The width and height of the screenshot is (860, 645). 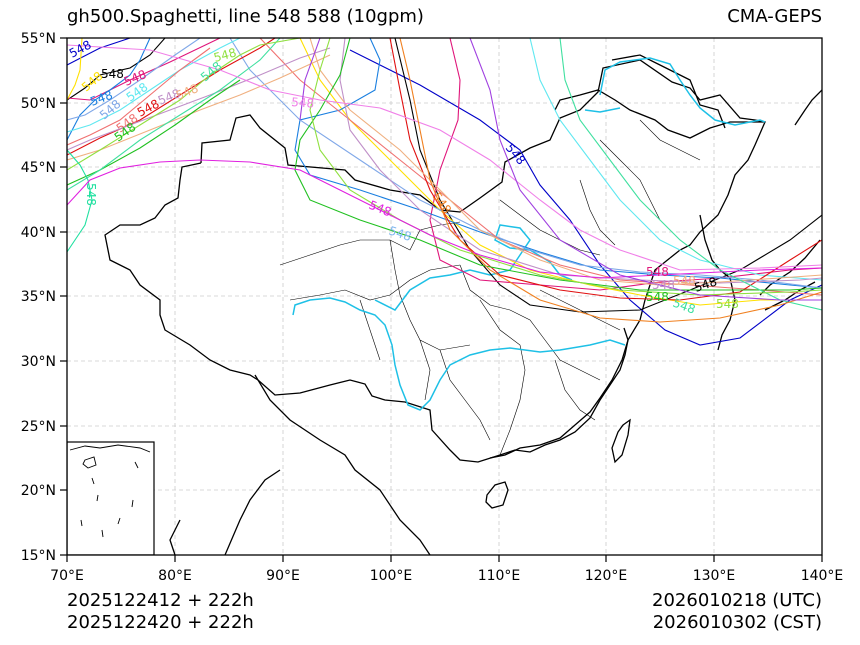 What do you see at coordinates (391, 576) in the screenshot?
I see `svg-text: 100°E` at bounding box center [391, 576].